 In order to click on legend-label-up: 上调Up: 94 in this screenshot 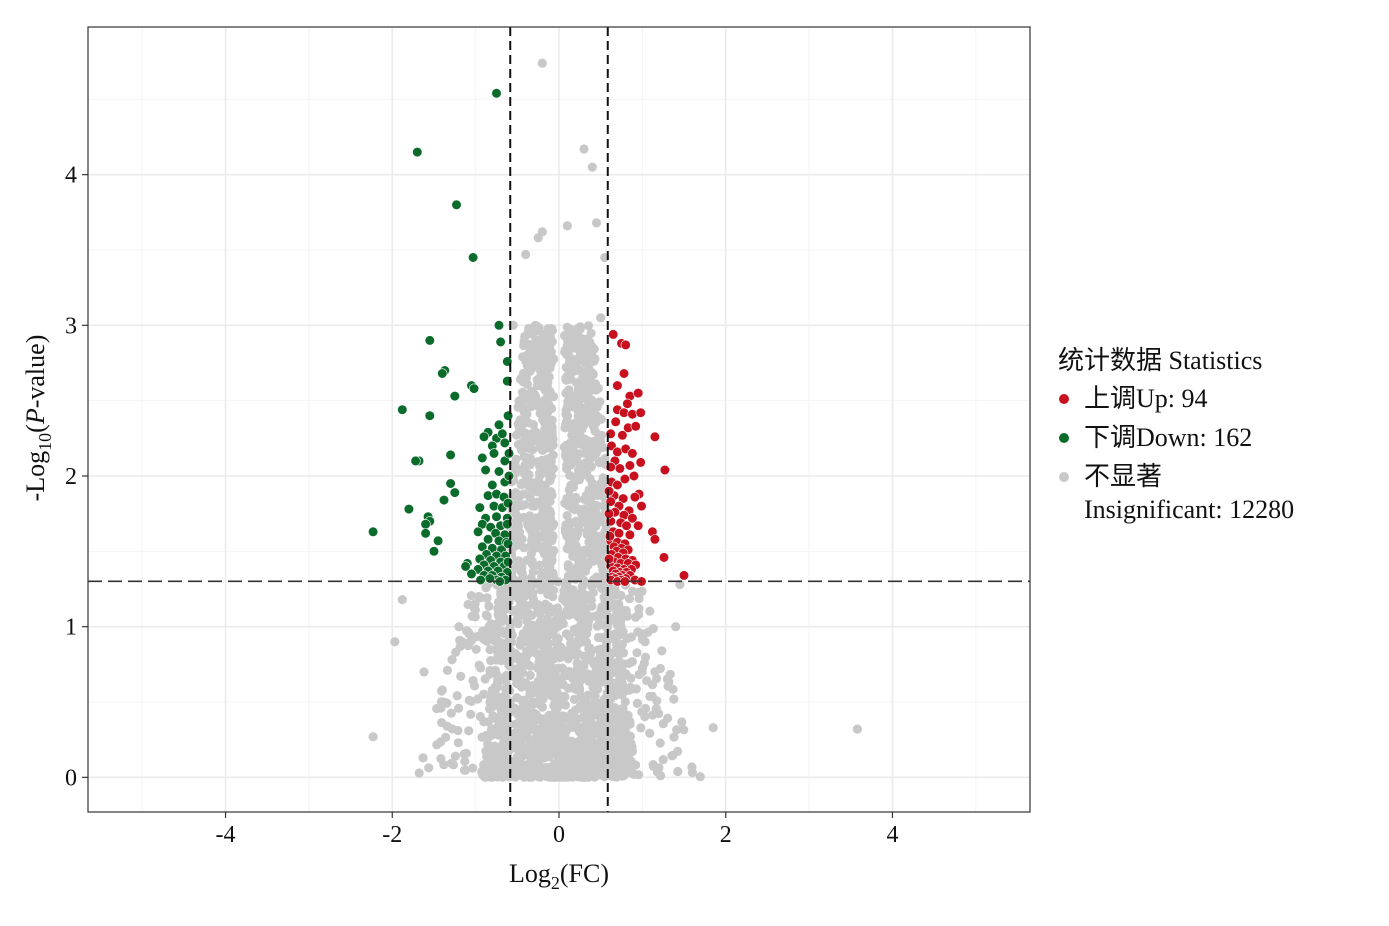, I will do `click(1146, 398)`.